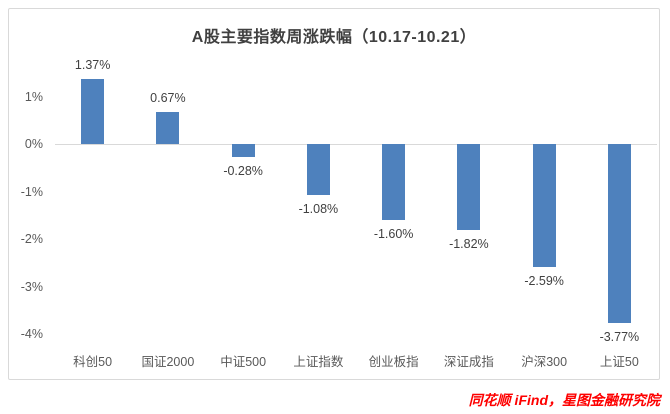 The image size is (670, 414). Describe the element at coordinates (544, 362) in the screenshot. I see `category-label: 沪深300` at that location.